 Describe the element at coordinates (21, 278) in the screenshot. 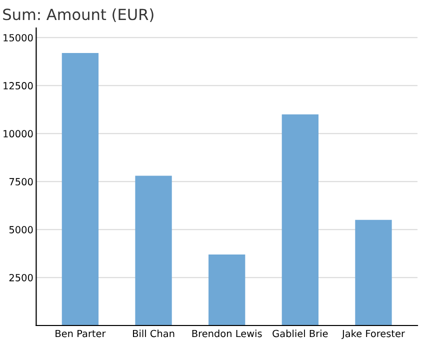

I see `y-tick-label: 2500` at that location.